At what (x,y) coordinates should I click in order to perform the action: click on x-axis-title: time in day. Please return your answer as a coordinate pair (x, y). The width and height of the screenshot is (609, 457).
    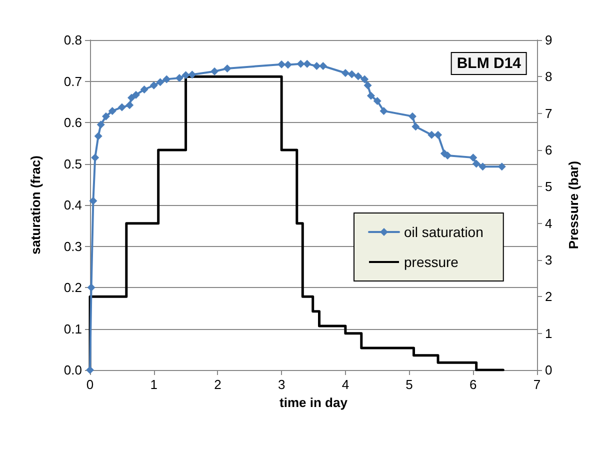
    Looking at the image, I should click on (314, 402).